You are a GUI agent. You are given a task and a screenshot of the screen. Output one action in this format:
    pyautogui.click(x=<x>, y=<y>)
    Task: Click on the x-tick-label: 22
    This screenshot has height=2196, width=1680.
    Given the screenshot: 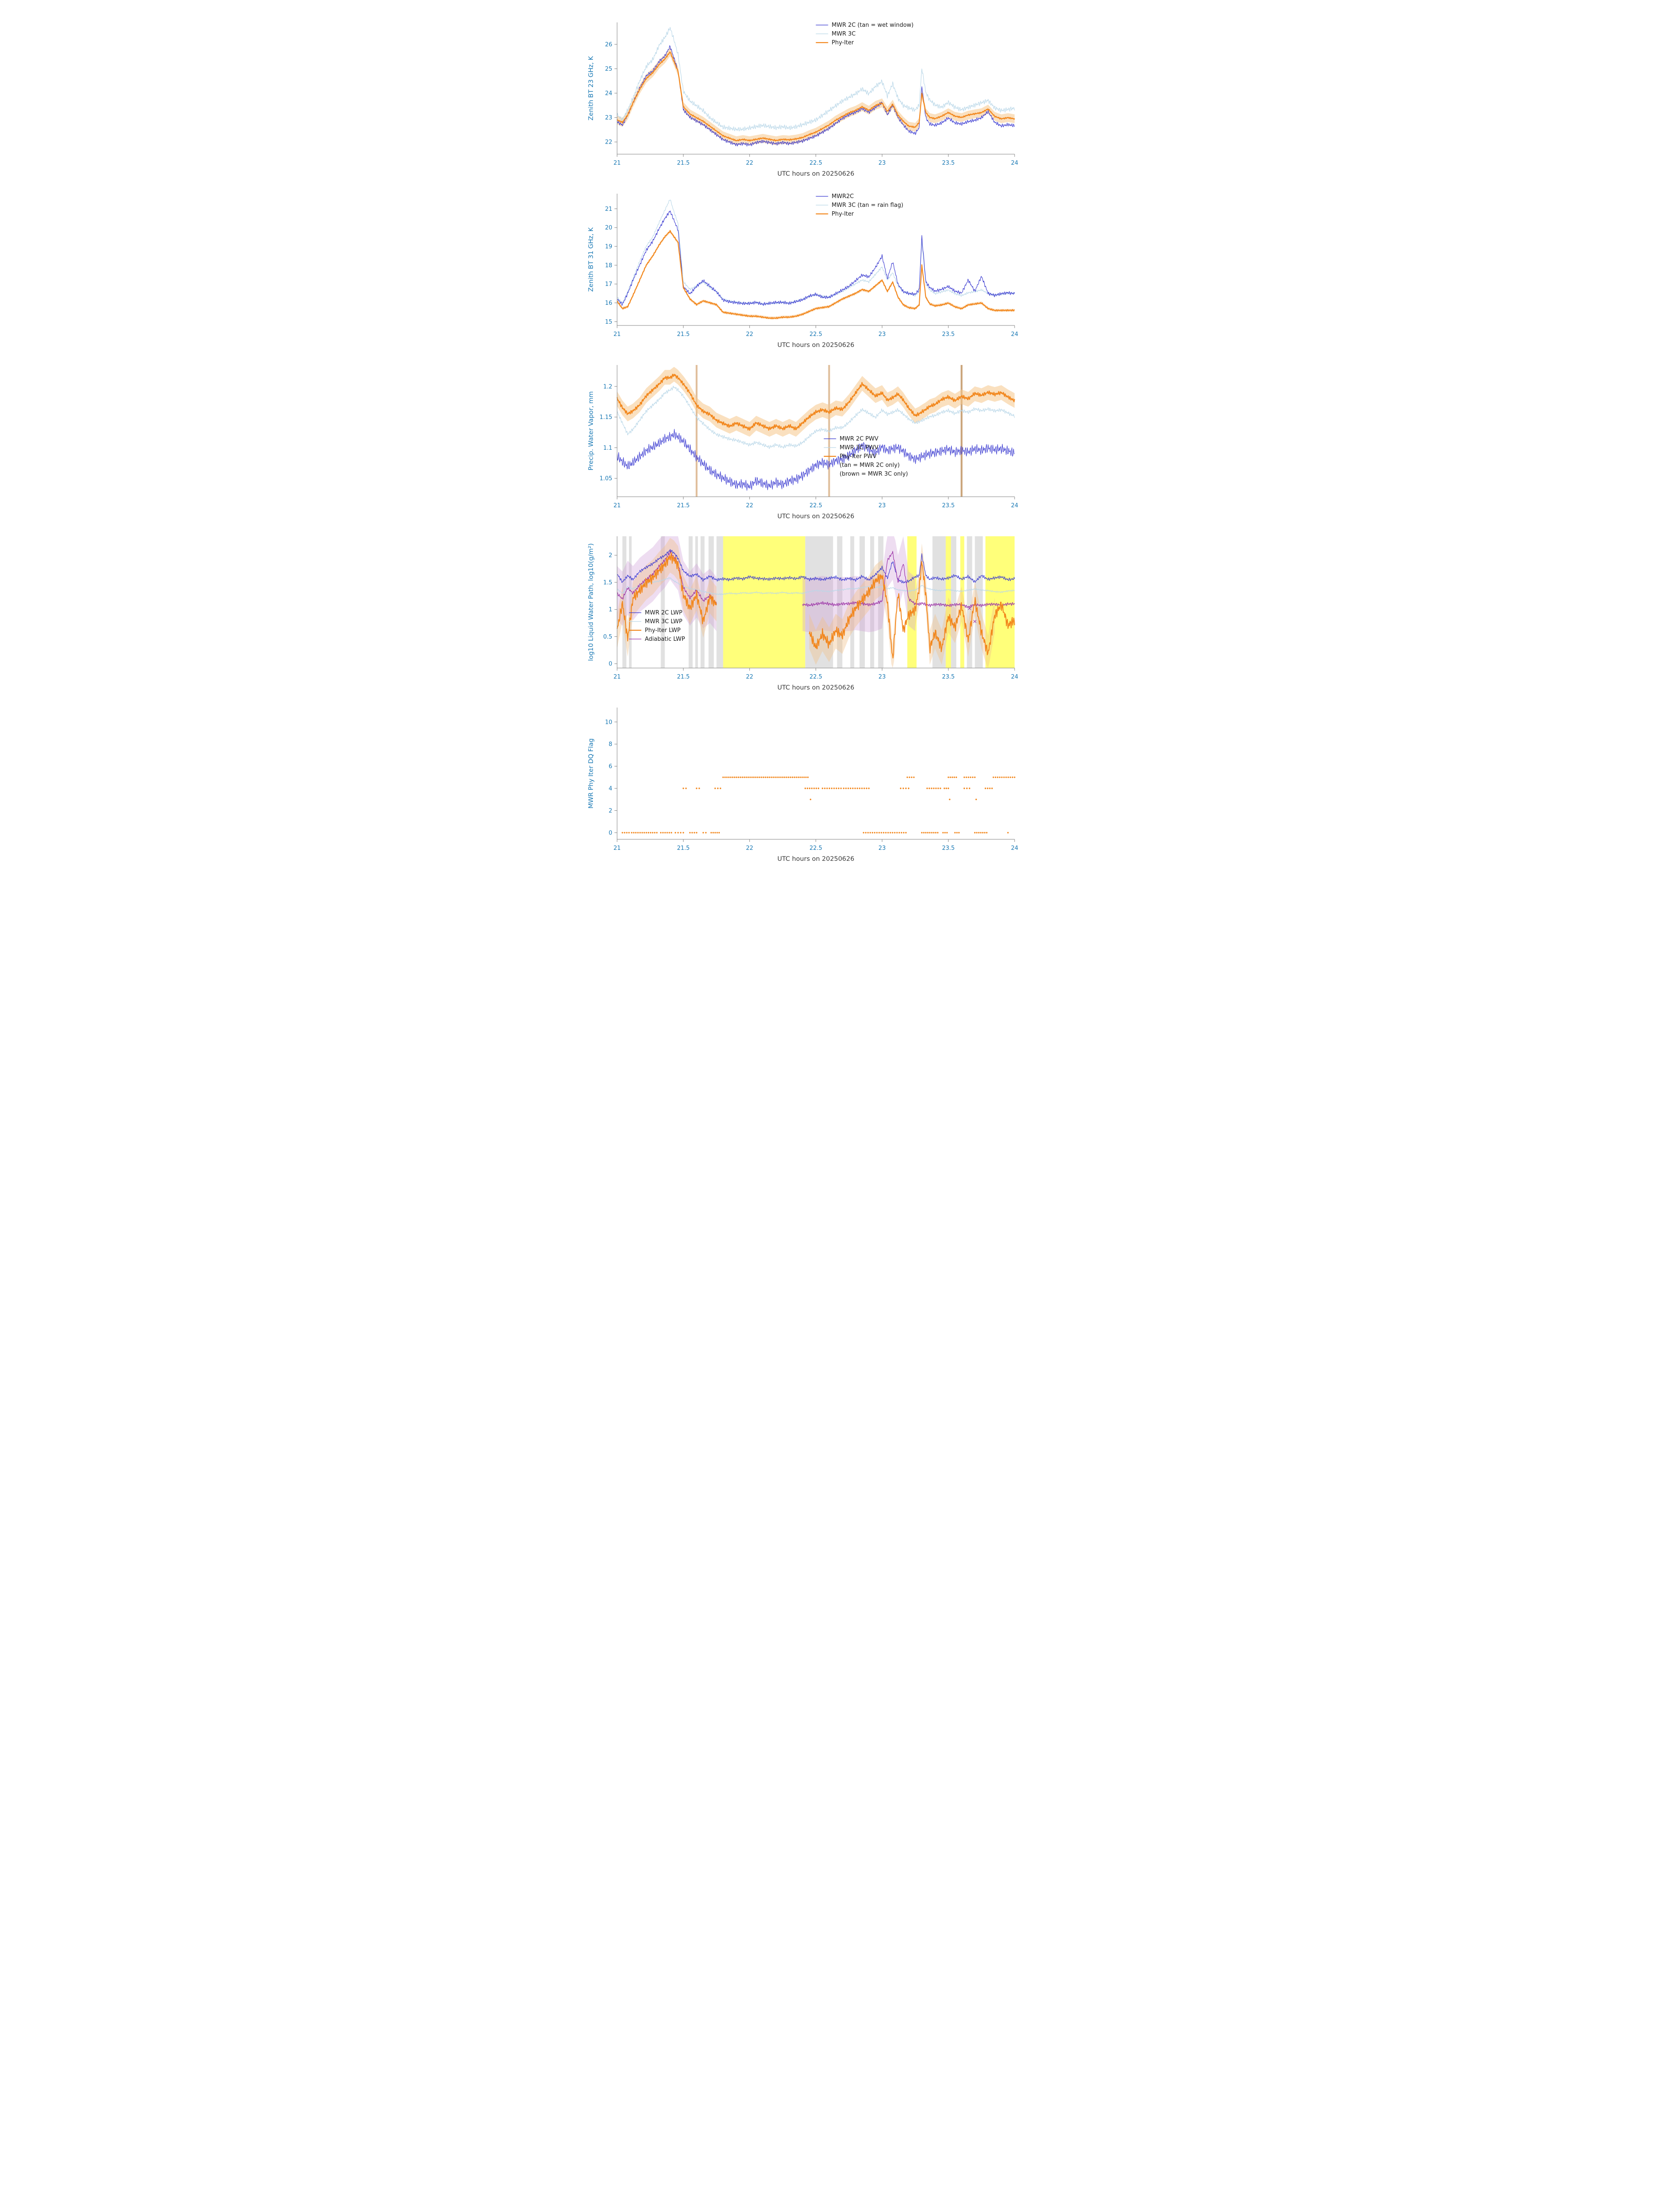 What is the action you would take?
    pyautogui.click(x=749, y=163)
    